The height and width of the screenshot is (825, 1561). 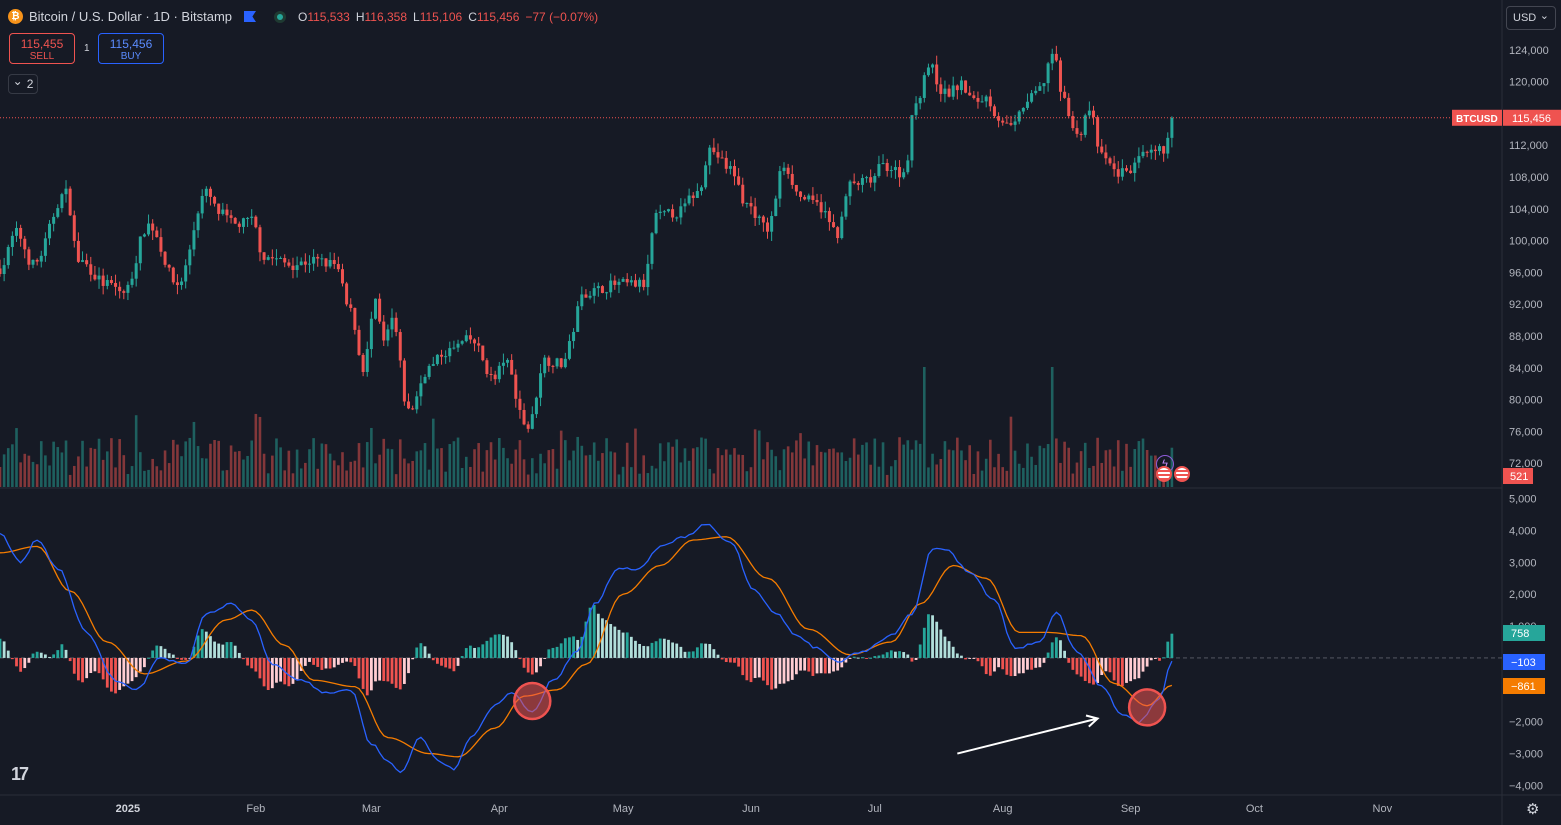 What do you see at coordinates (15, 16) in the screenshot?
I see `bitcoin-icon: ₿` at bounding box center [15, 16].